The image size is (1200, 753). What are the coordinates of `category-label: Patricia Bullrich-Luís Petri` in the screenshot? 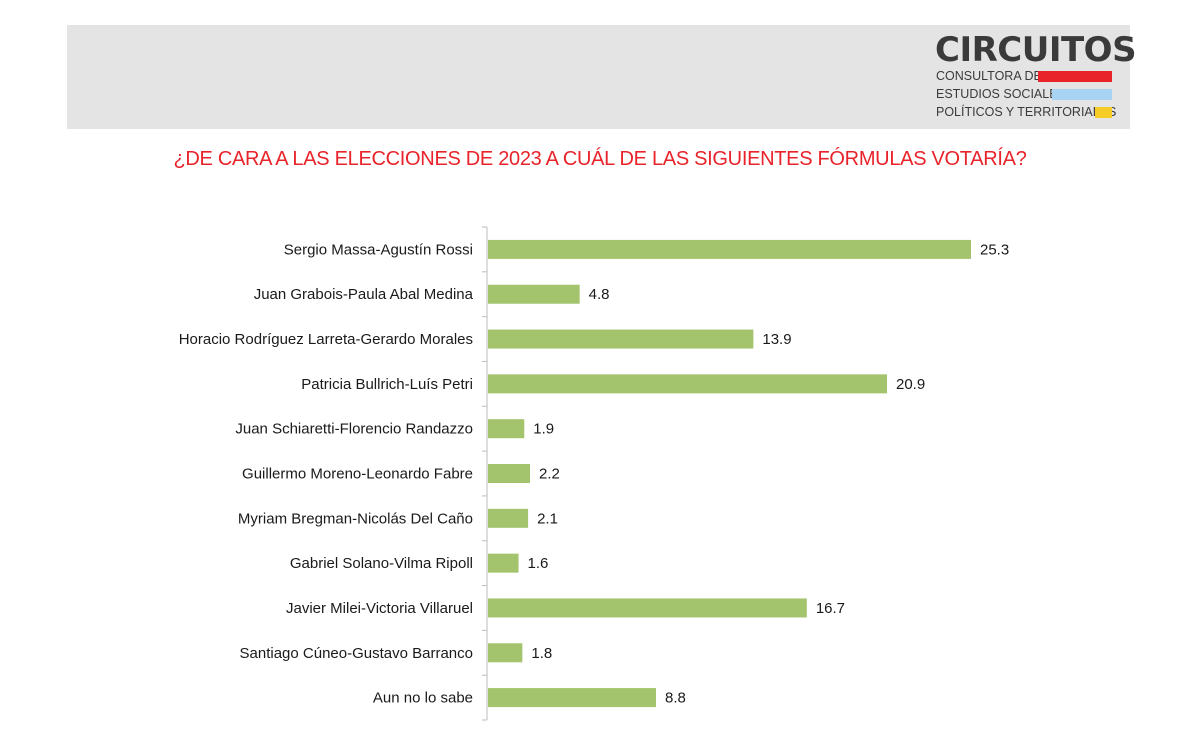 It's located at (387, 384).